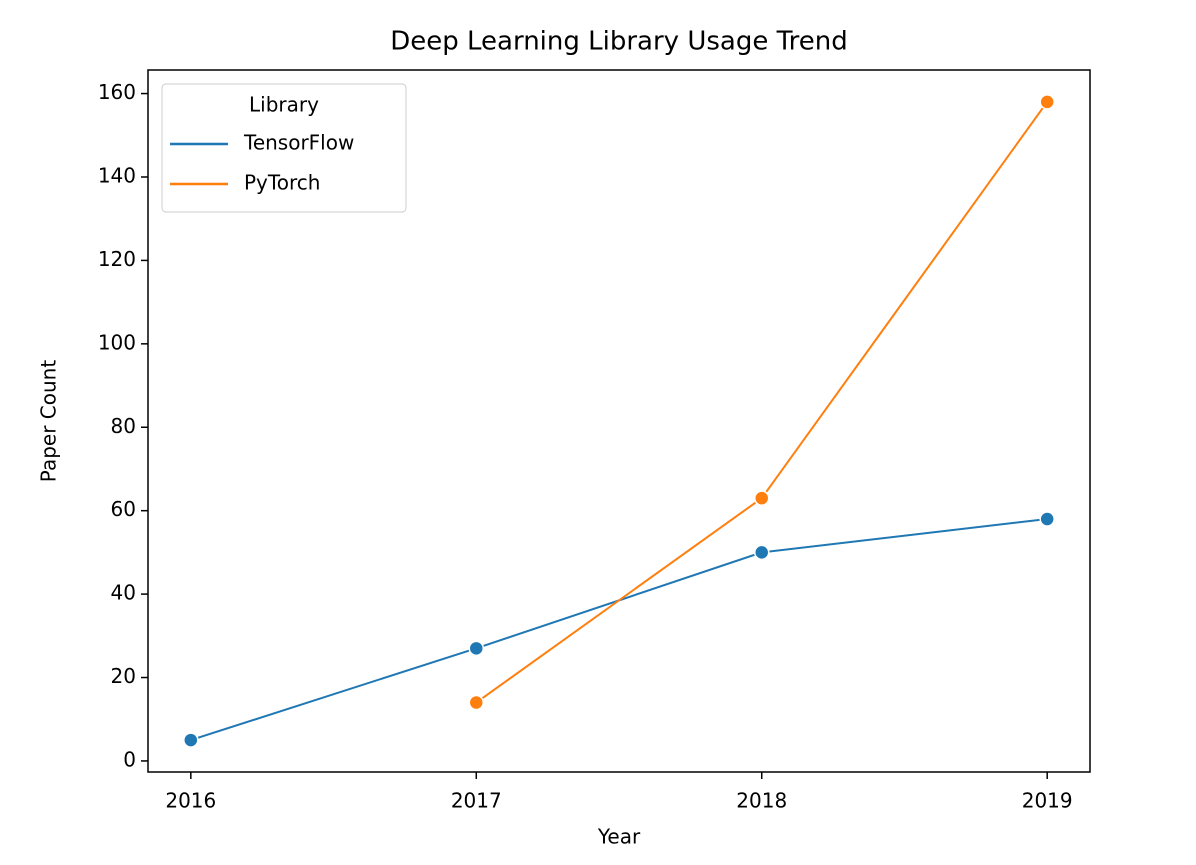 The width and height of the screenshot is (1196, 865). Describe the element at coordinates (49, 421) in the screenshot. I see `y-axis-label: Paper Count` at that location.